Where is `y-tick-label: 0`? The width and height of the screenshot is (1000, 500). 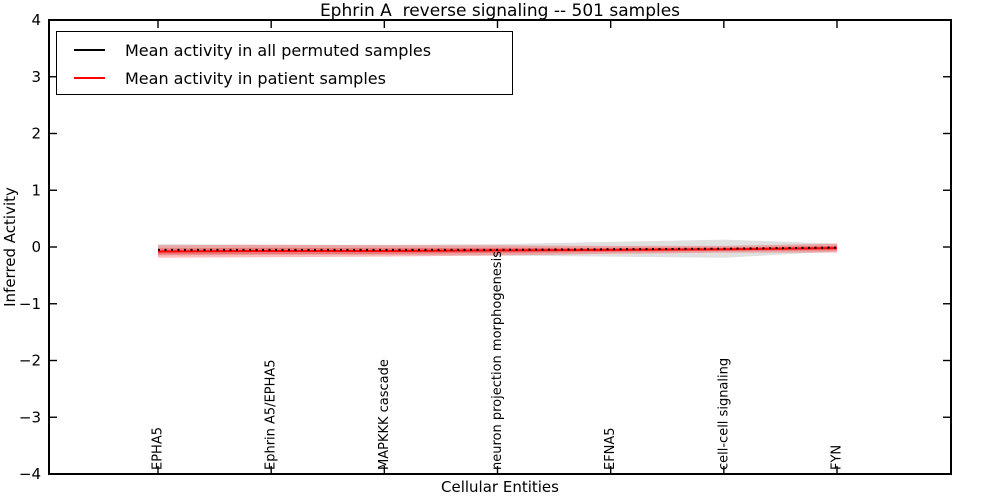 y-tick-label: 0 is located at coordinates (36, 247).